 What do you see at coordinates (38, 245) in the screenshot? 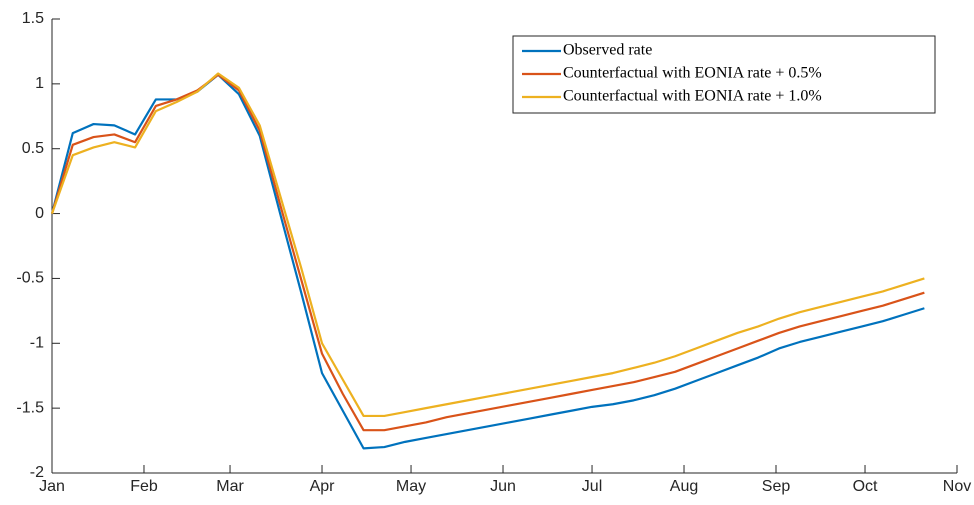
I see `y-axis: -2 -1.5 -1 -0.5 0 0.5 1 1.5` at bounding box center [38, 245].